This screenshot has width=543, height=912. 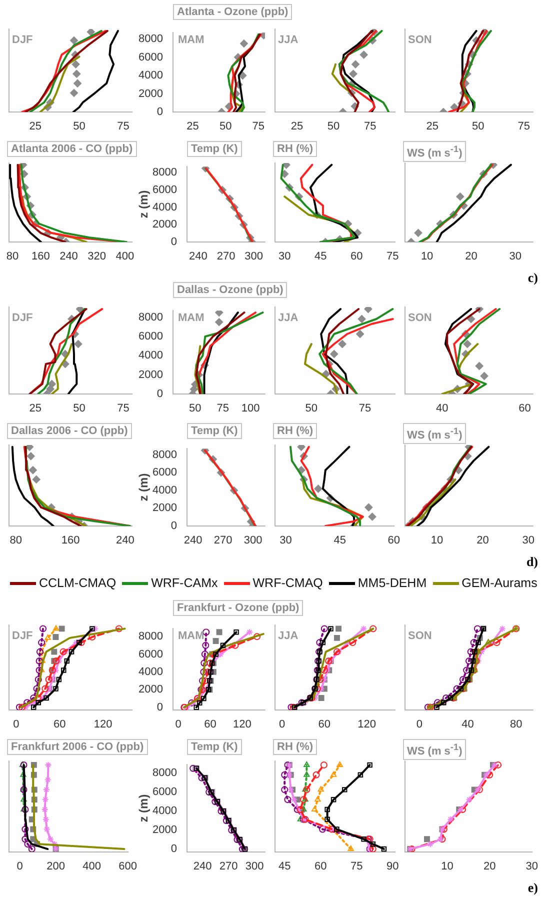 What do you see at coordinates (500, 583) in the screenshot?
I see `legend-label: GEM-Aurams` at bounding box center [500, 583].